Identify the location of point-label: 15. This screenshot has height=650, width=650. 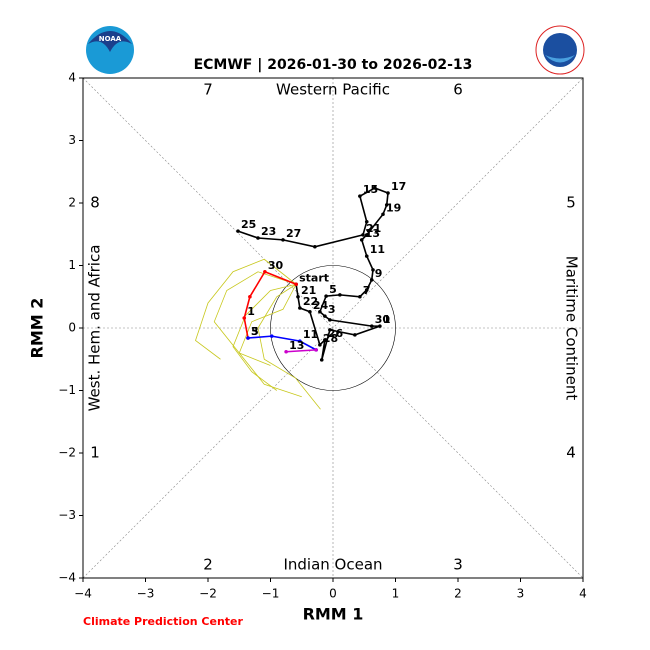
(370, 189).